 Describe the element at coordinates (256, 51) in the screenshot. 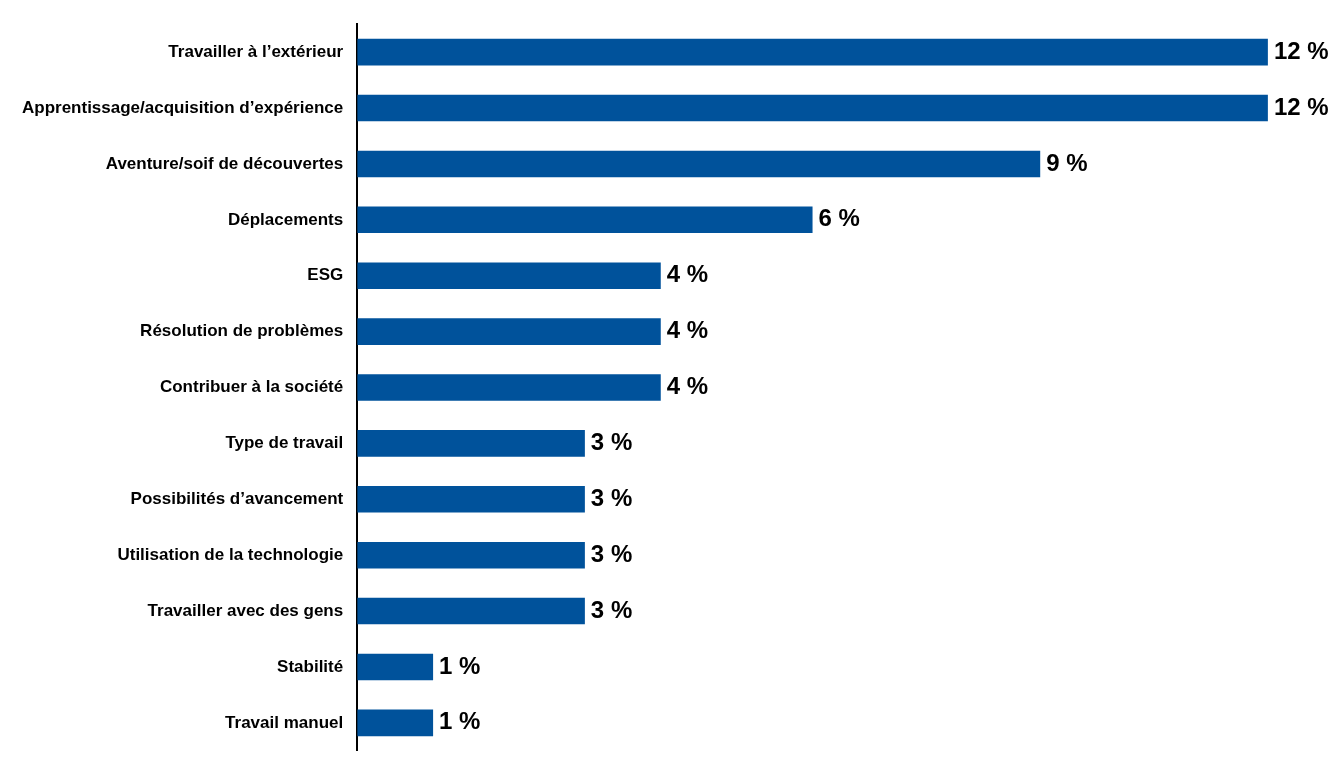

I see `y-tick-label: Travailler à l’extérieur` at that location.